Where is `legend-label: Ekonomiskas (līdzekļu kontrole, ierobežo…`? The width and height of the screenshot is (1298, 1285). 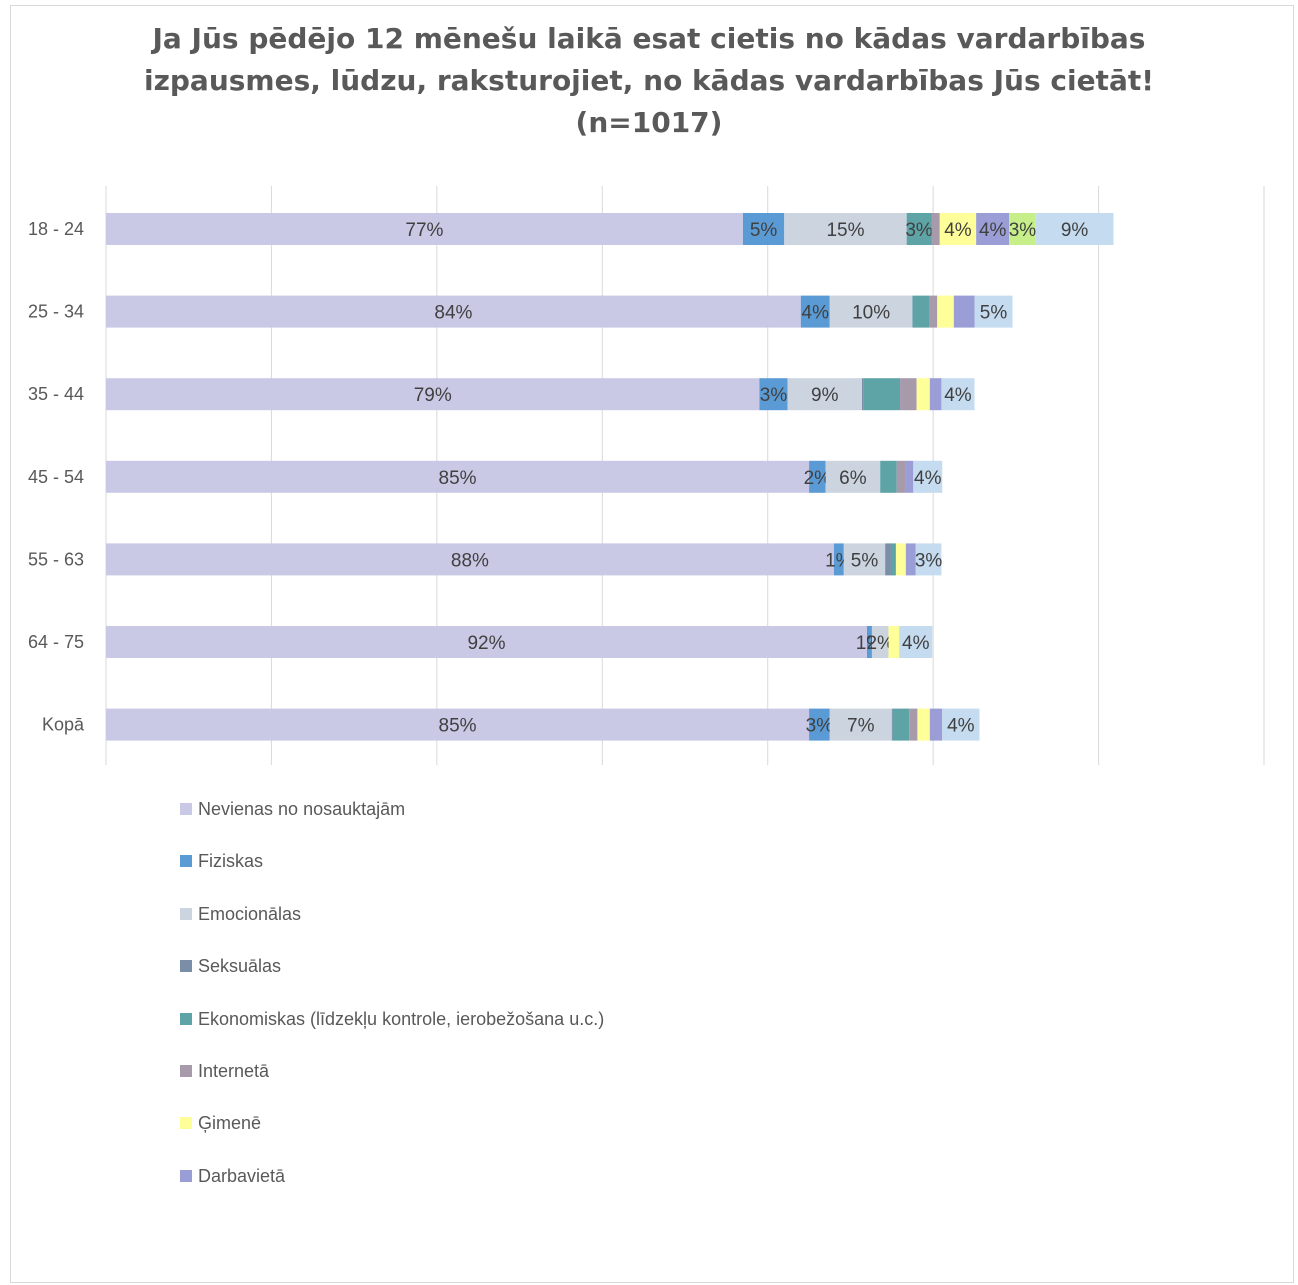
legend-label: Ekonomiskas (līdzekļu kontrole, ierobežo… is located at coordinates (401, 1018).